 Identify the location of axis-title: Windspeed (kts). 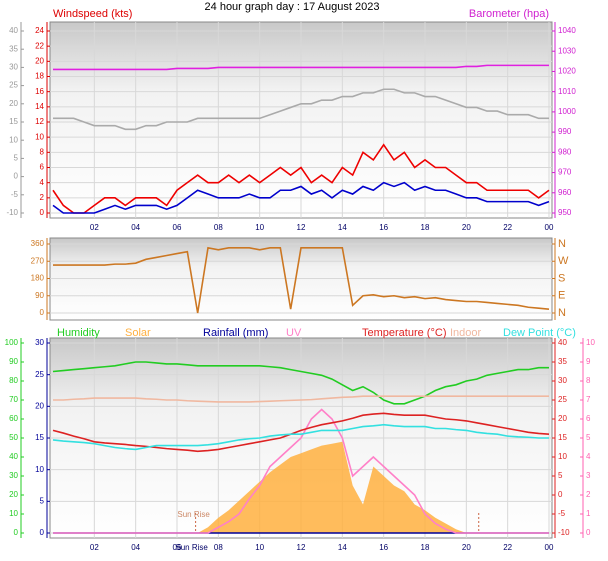
(92, 14).